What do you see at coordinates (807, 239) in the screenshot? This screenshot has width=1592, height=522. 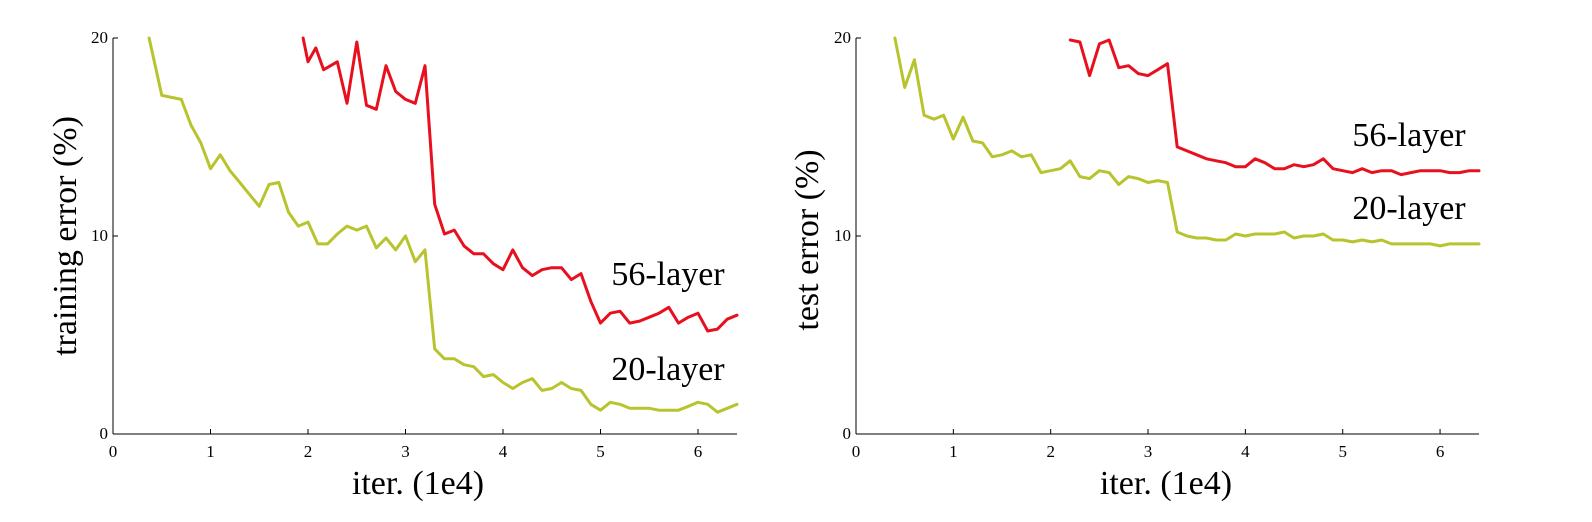 I see `y-axis-title: test error (%)` at bounding box center [807, 239].